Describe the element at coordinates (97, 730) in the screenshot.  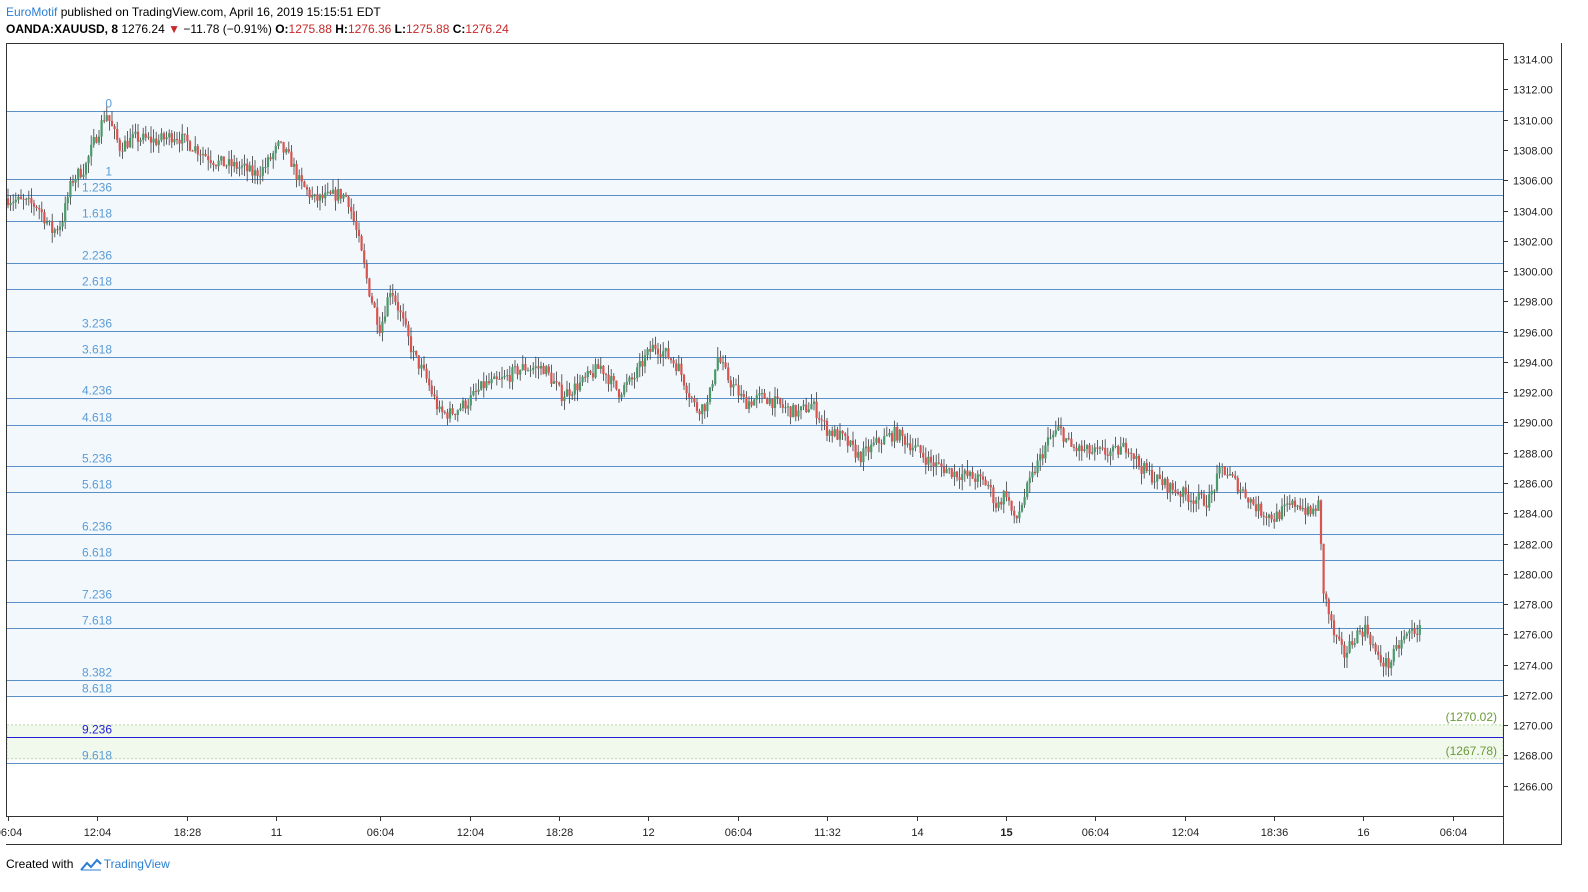
I see `target-level-label: 9.236` at that location.